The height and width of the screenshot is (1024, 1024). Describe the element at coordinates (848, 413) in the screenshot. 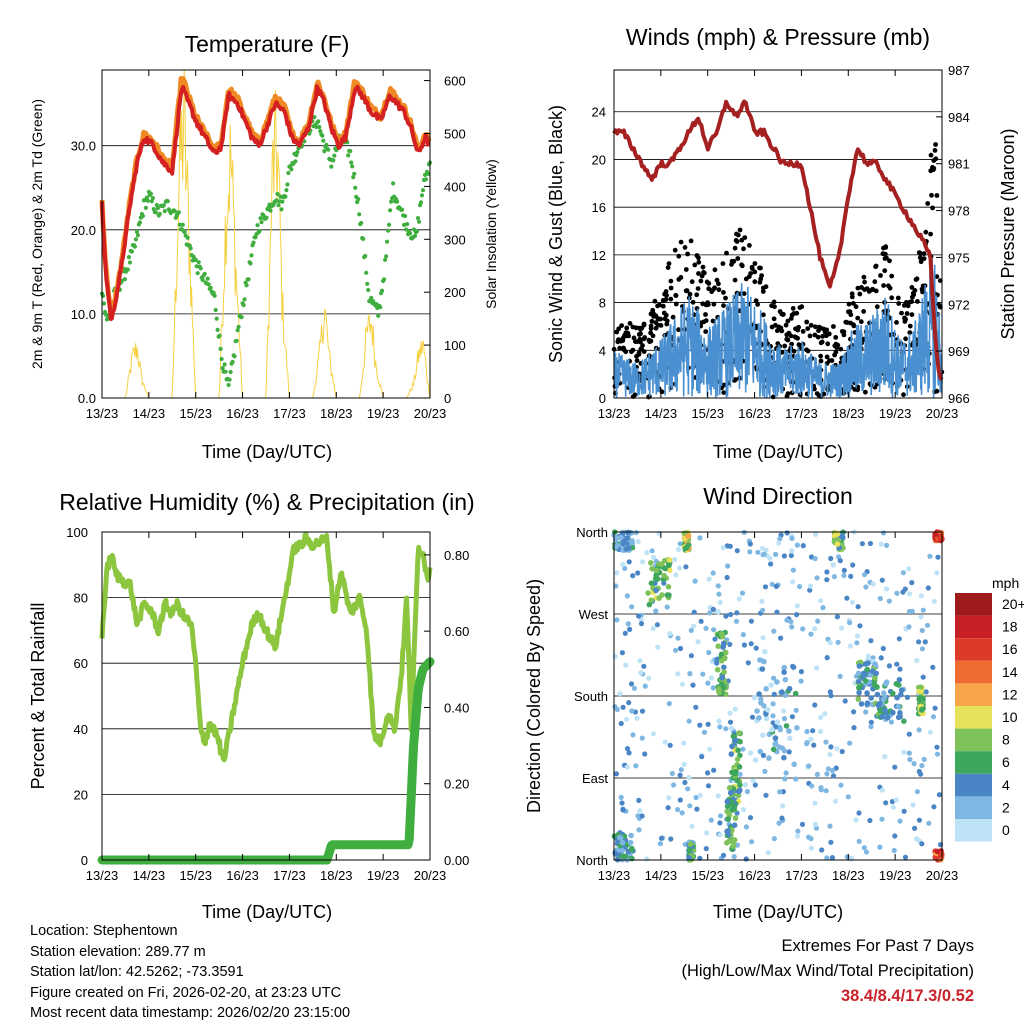

I see `winds-xtick-label: 18/23` at that location.